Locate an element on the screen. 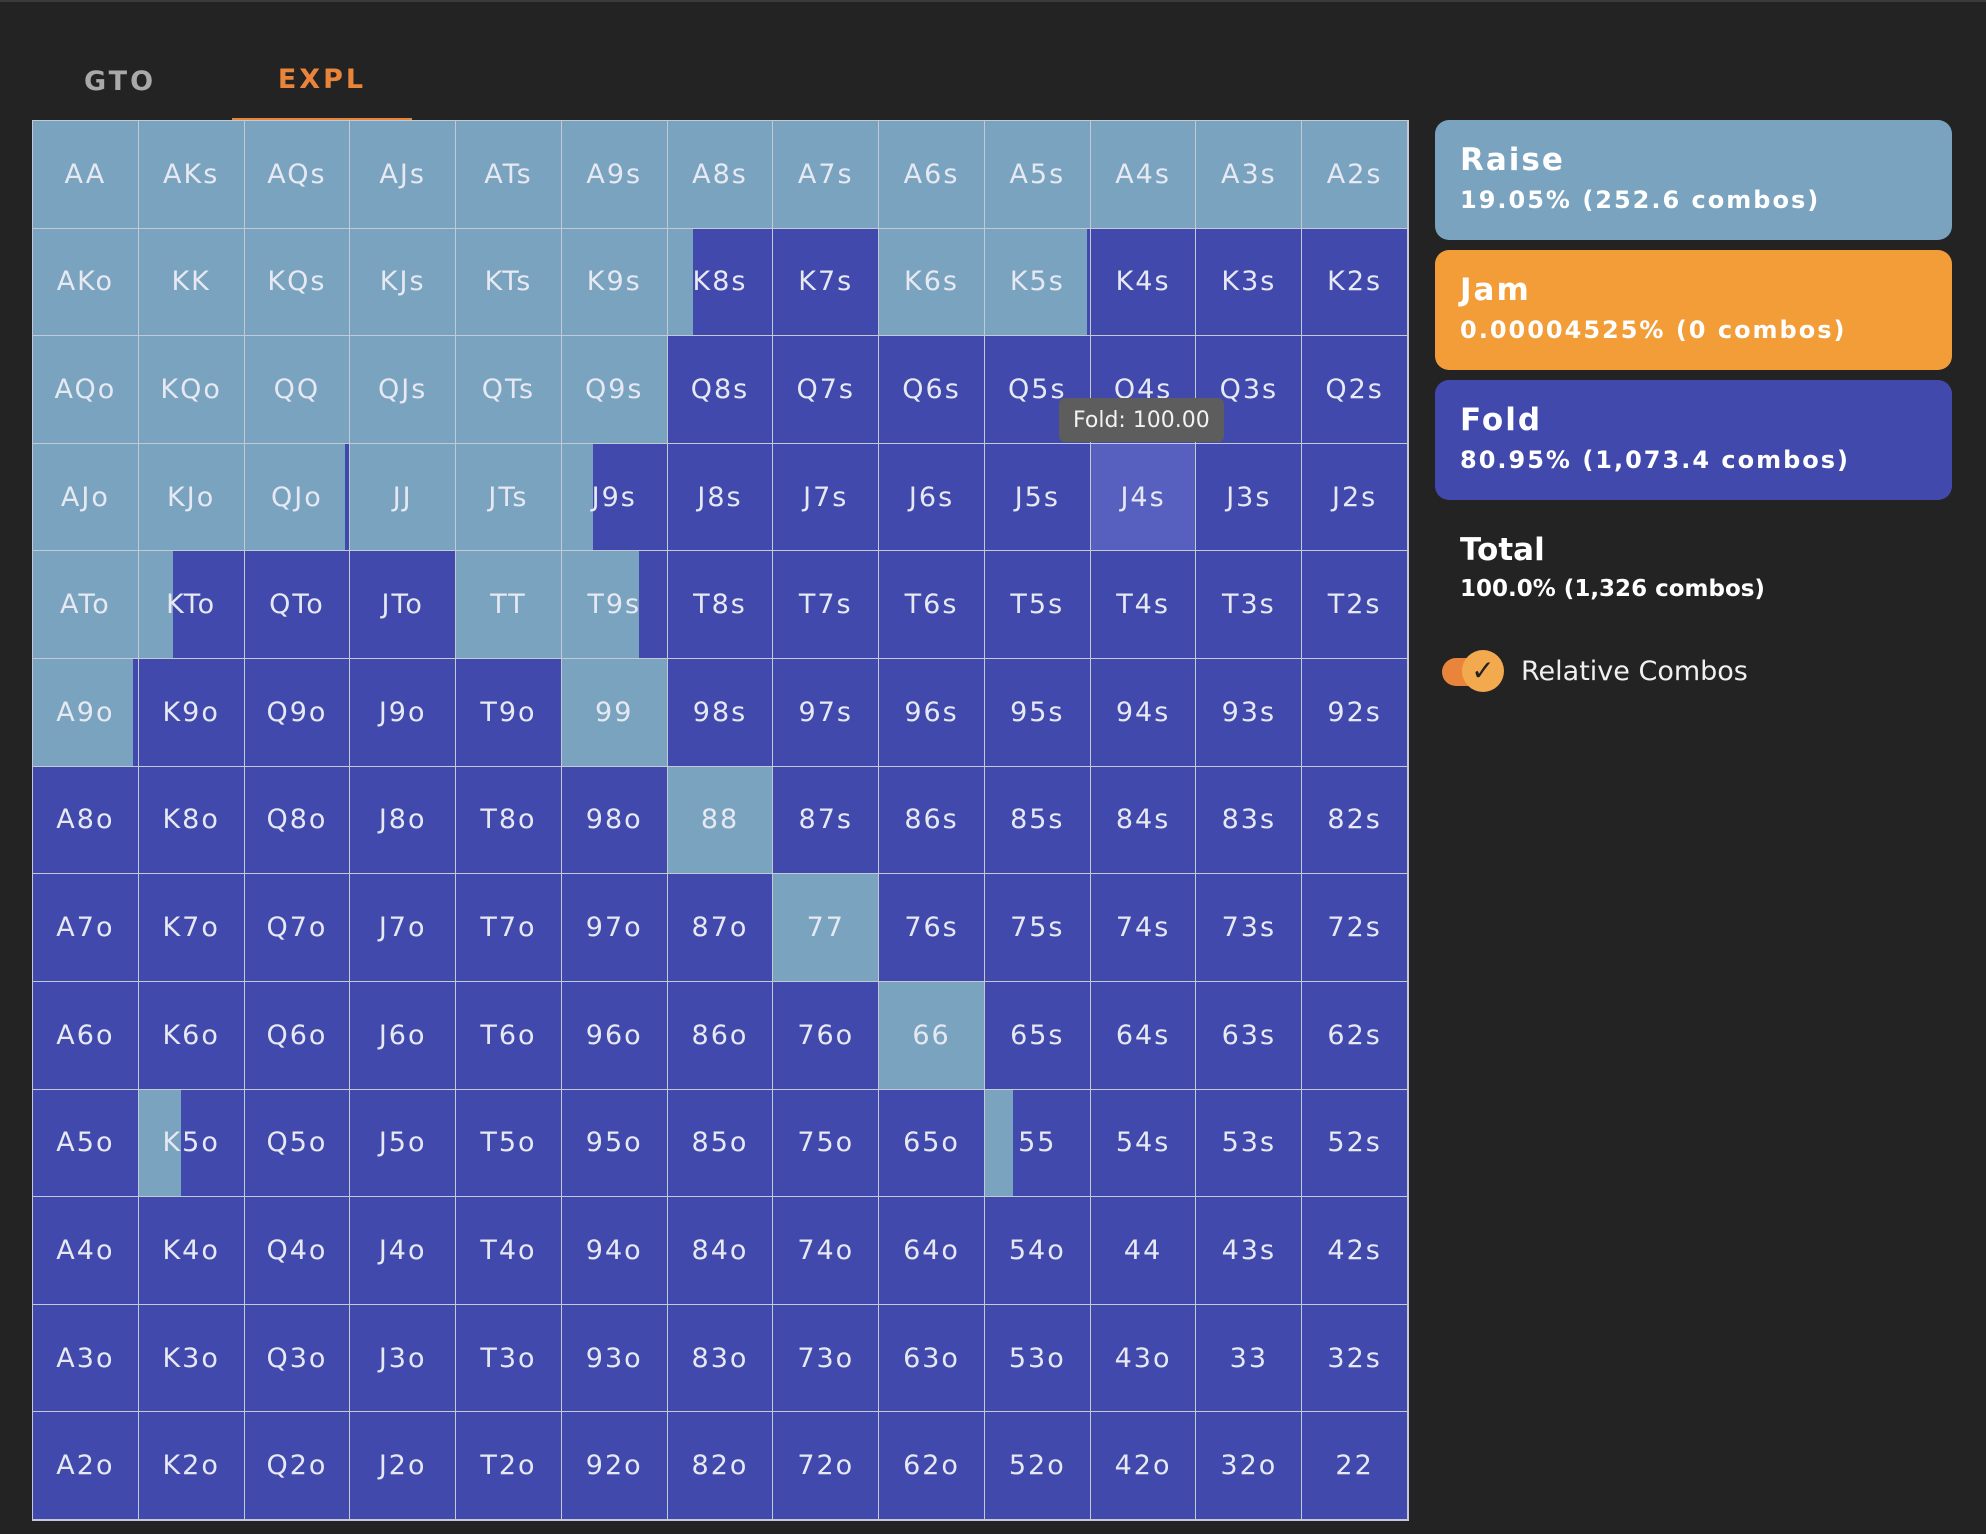 The width and height of the screenshot is (1986, 1534). hand-cell-J6o: J6o is located at coordinates (403, 1035).